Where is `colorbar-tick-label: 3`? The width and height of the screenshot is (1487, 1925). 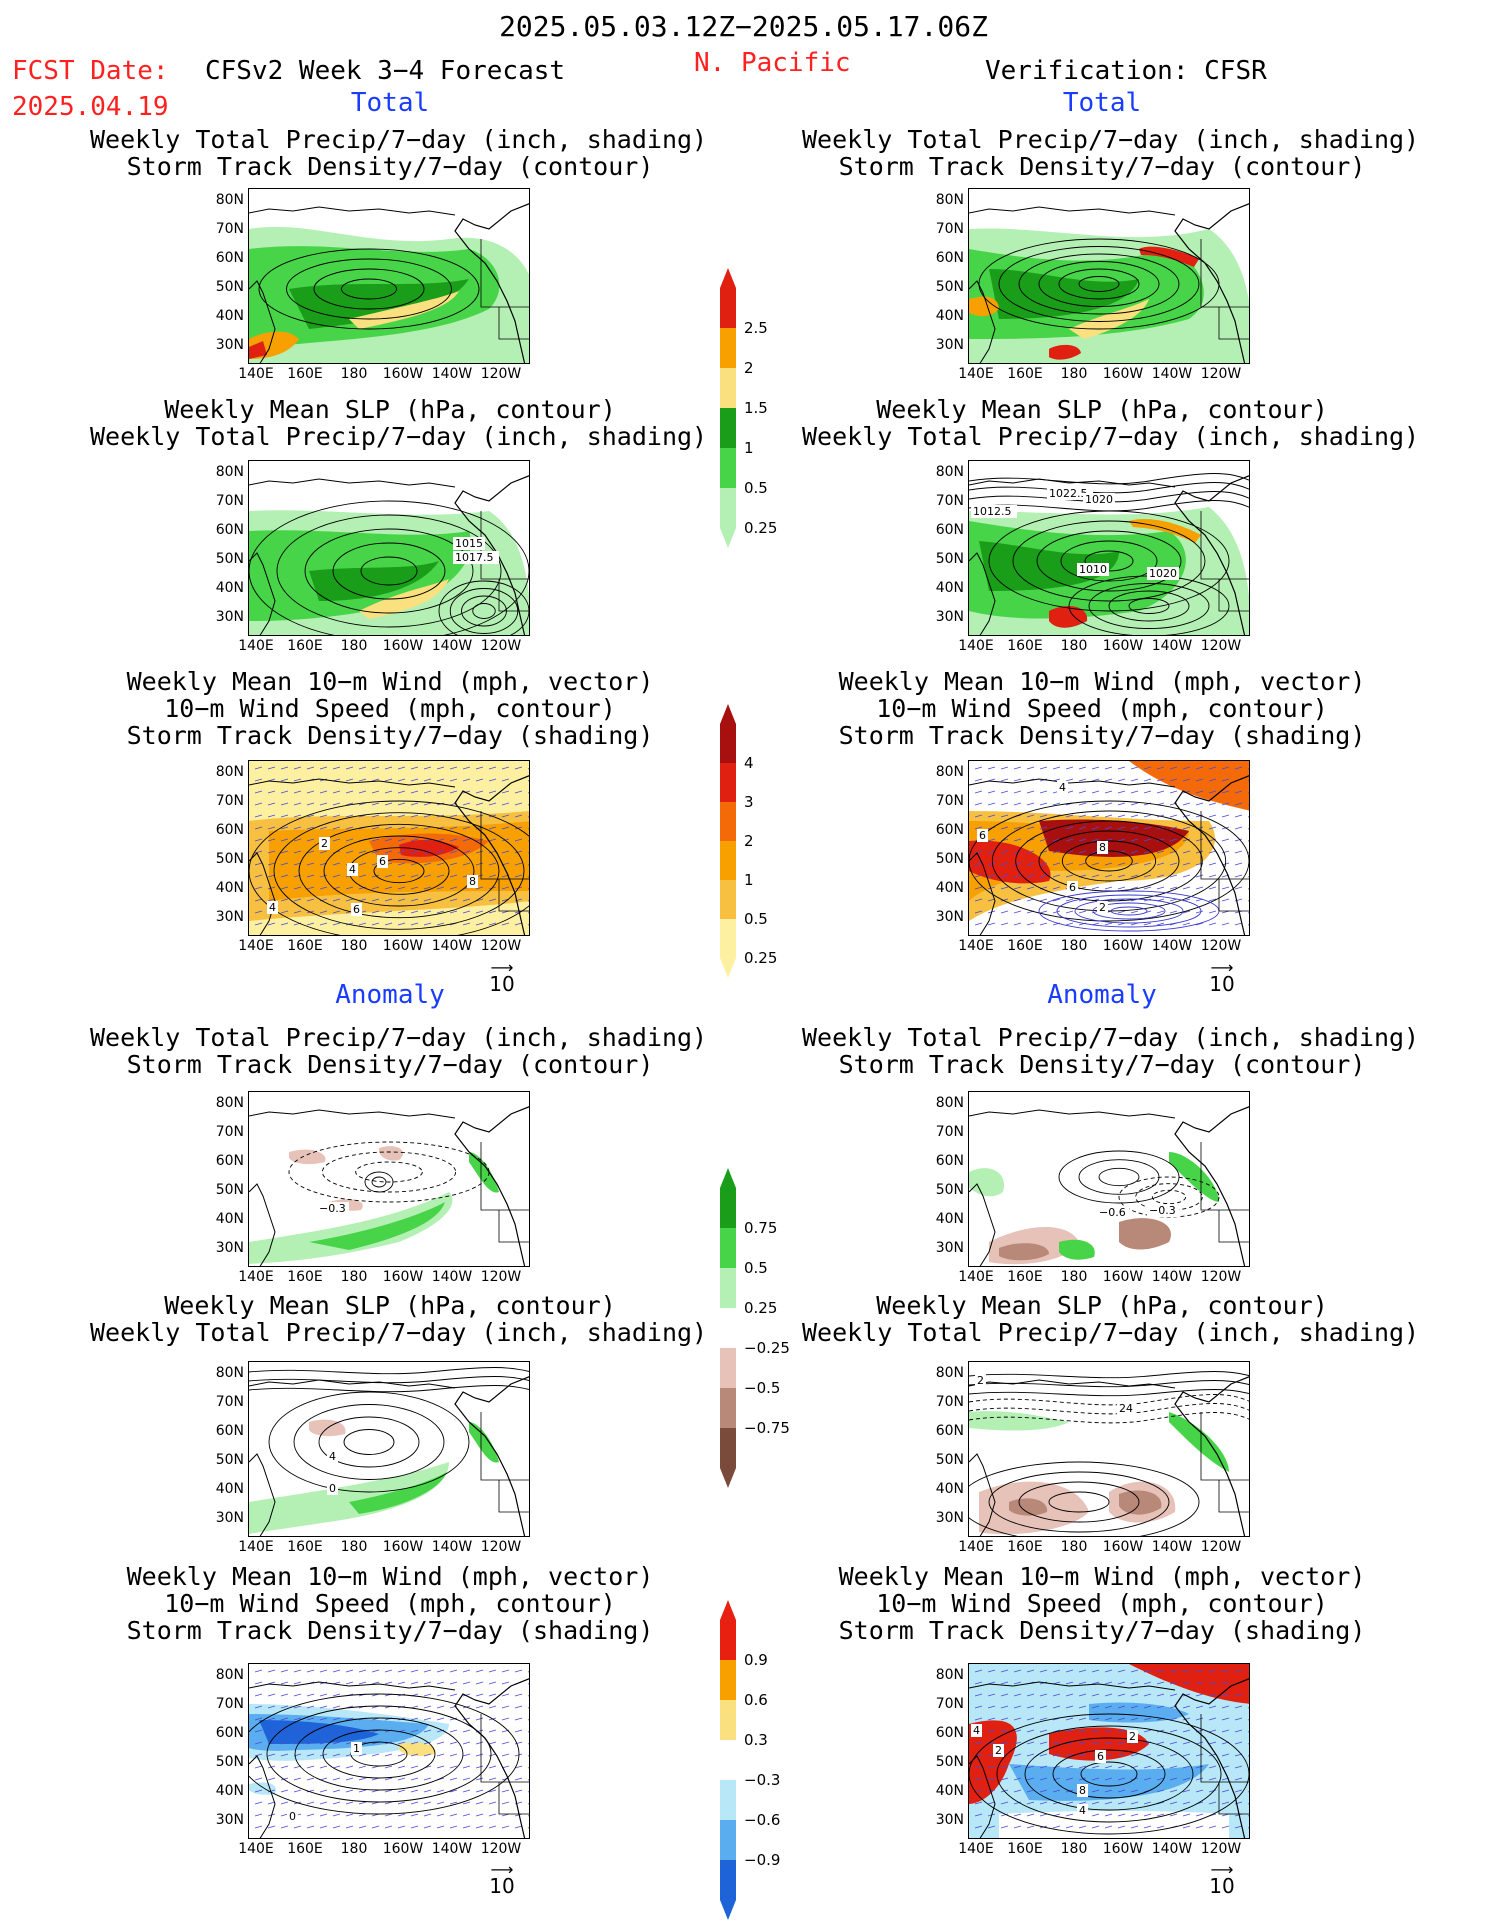
colorbar-tick-label: 3 is located at coordinates (749, 802).